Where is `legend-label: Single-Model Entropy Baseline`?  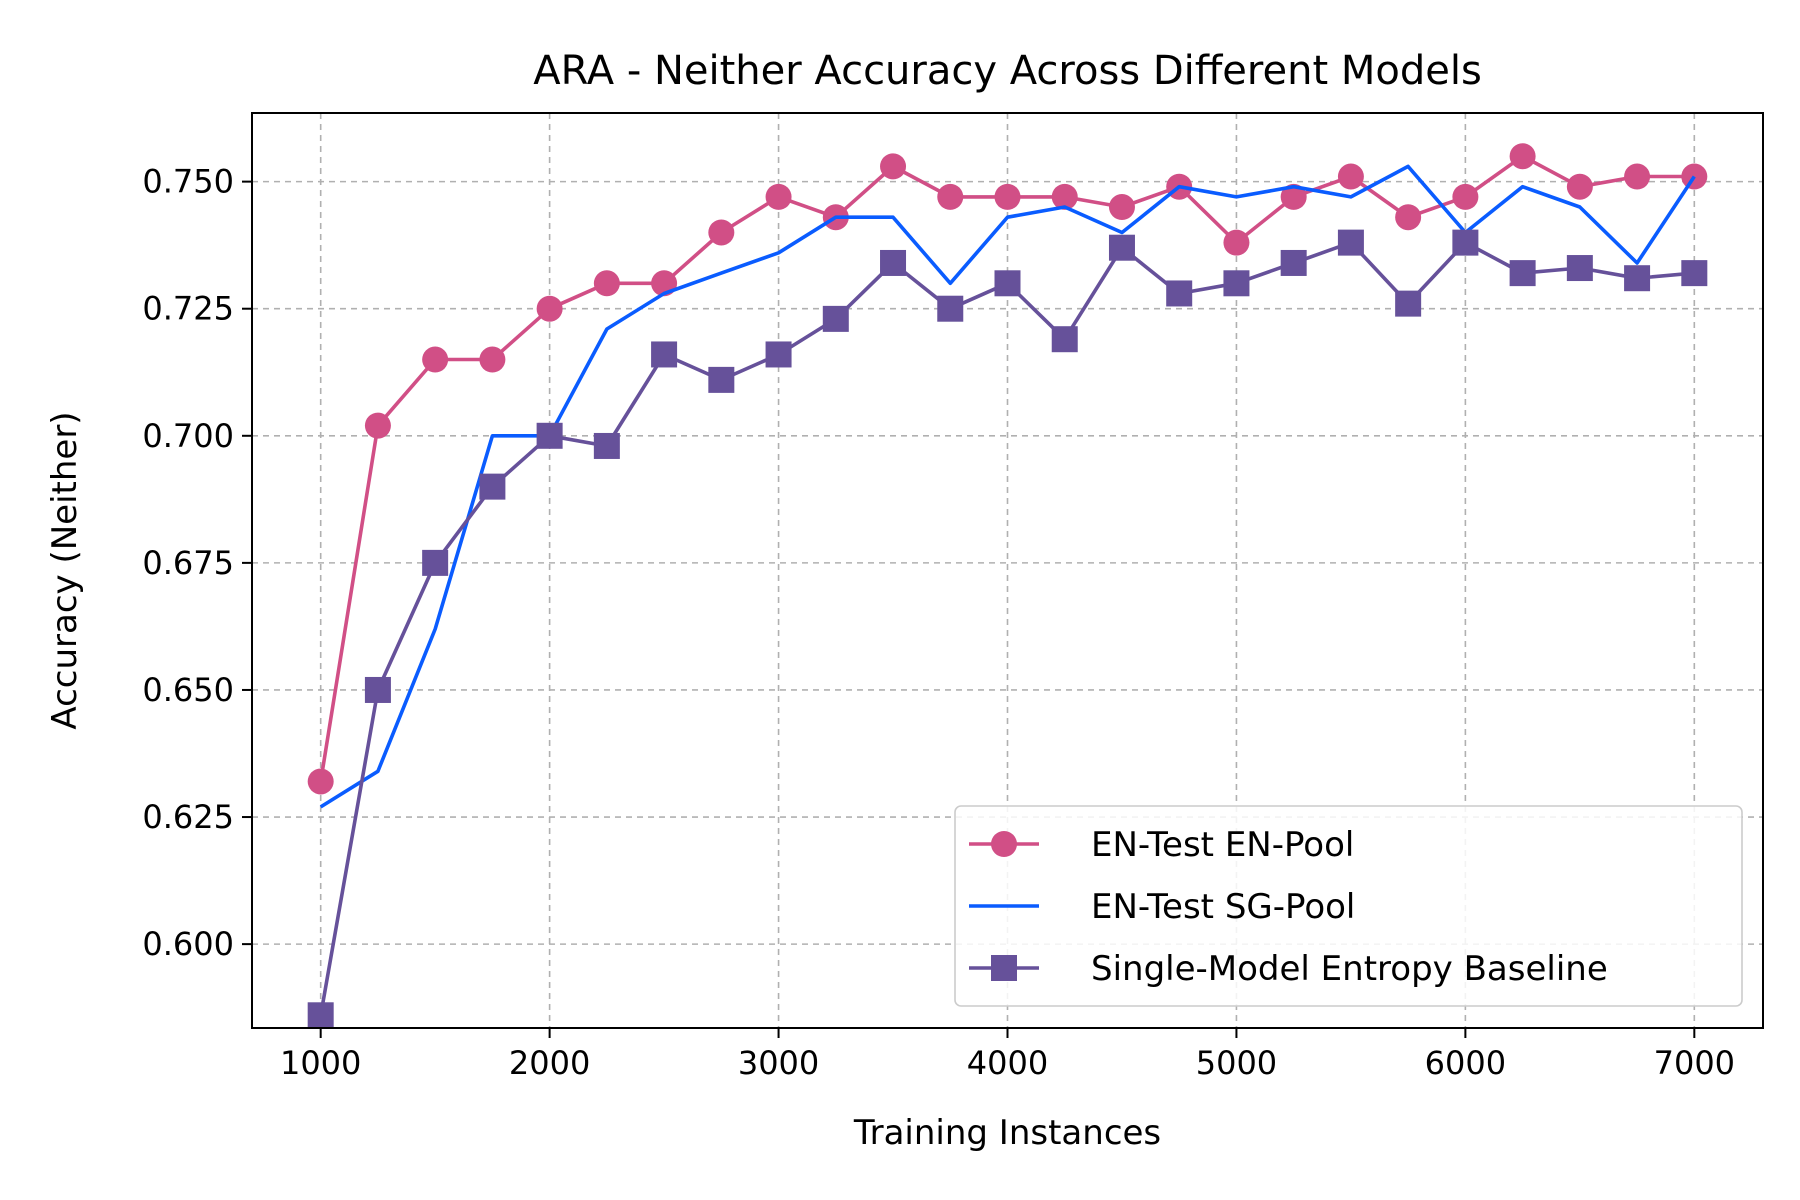
legend-label: Single-Model Entropy Baseline is located at coordinates (1349, 969).